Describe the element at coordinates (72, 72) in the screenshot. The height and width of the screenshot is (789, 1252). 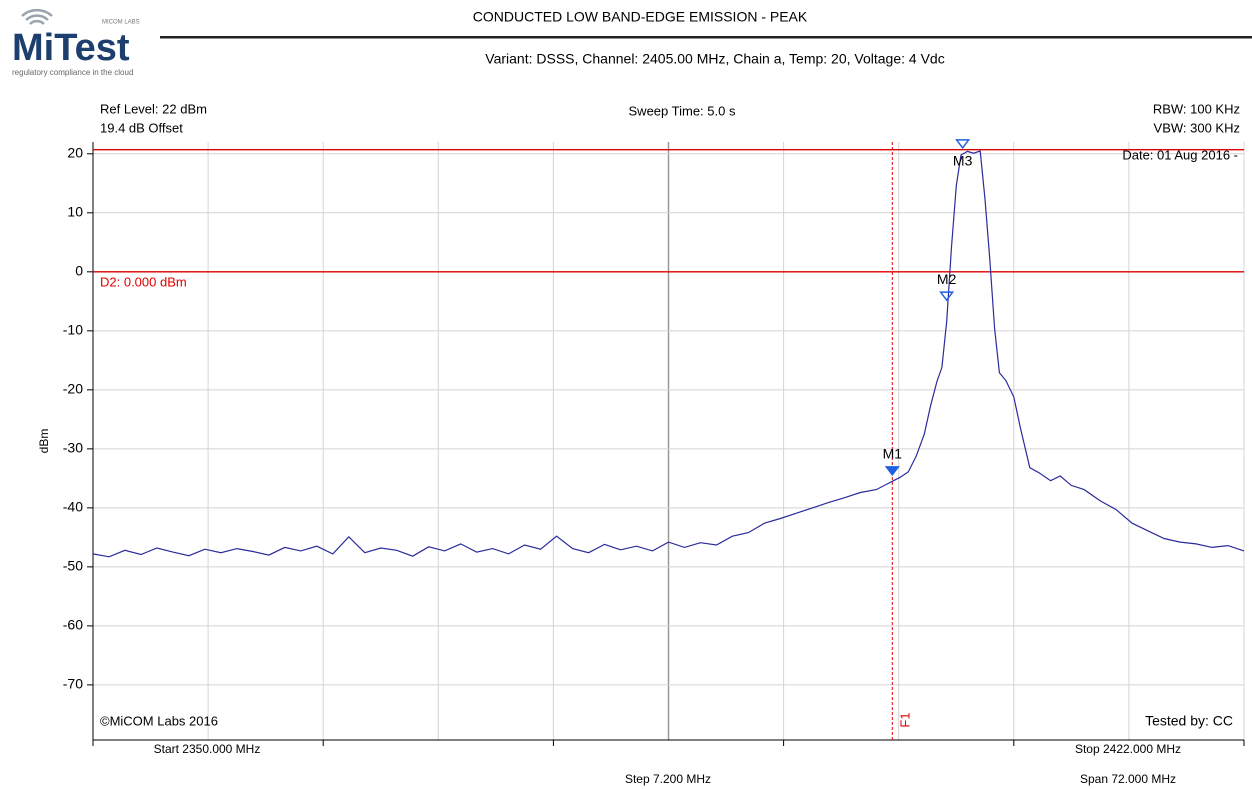
I see `logo-tagline: regulatory compliance in the cloud` at that location.